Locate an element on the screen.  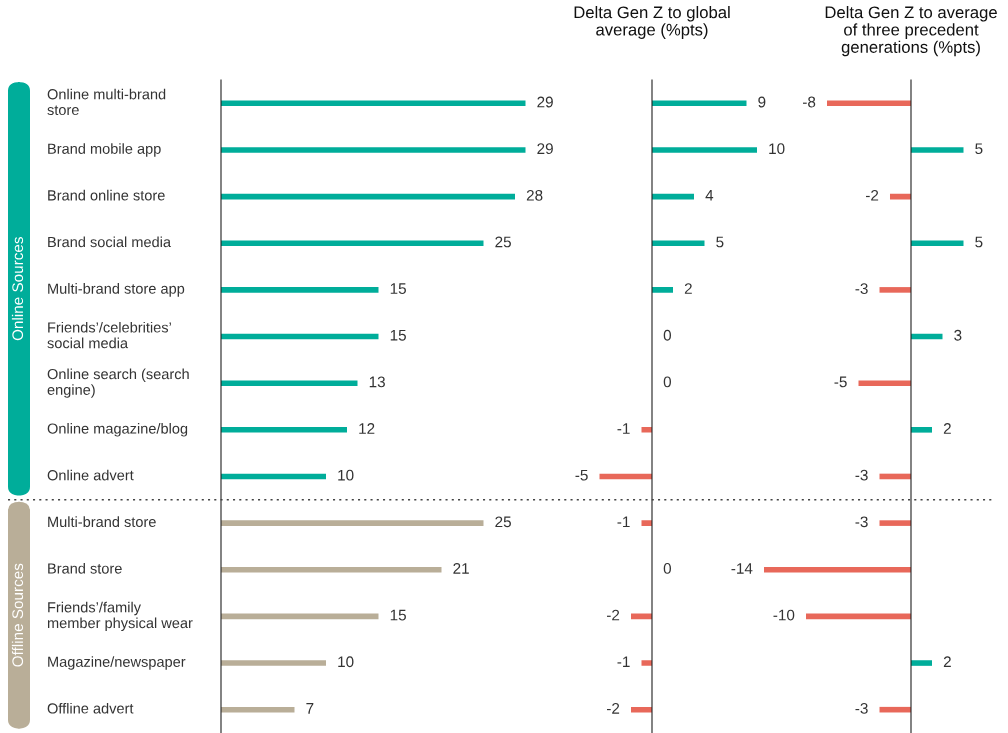
y-tick-label: Multi-brand store is located at coordinates (102, 522).